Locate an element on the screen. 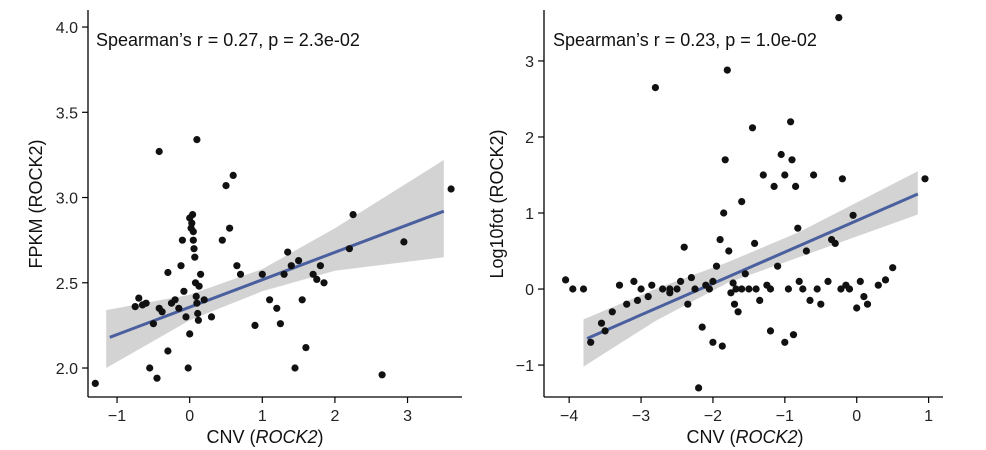  x-axis-title: CNV (ROCK2) is located at coordinates (264, 437).